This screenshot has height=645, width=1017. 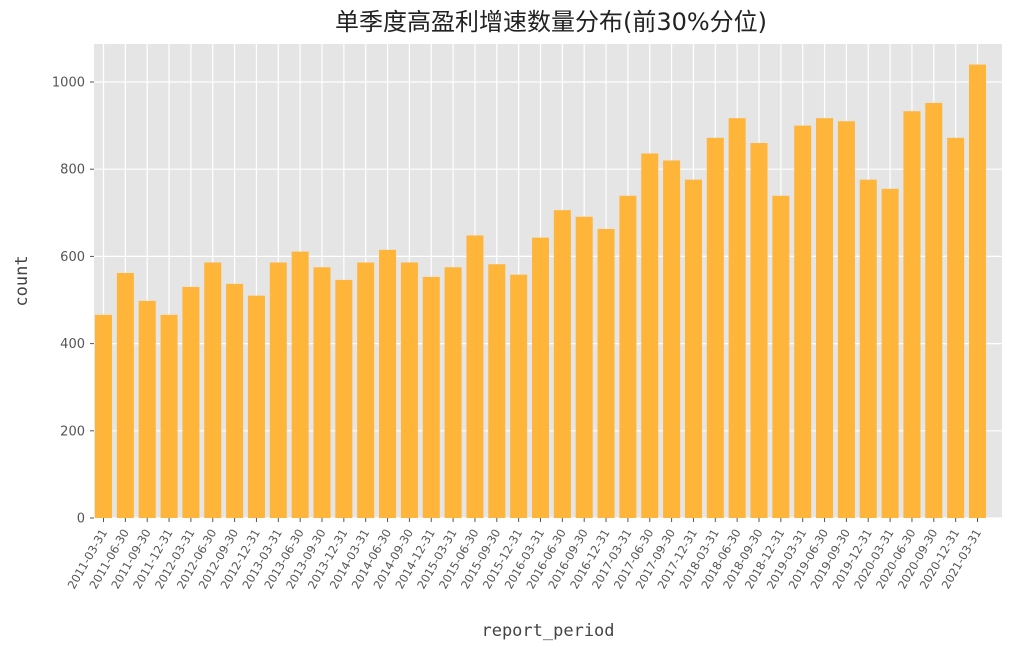 I want to click on y-axis-label: count, so click(x=22, y=280).